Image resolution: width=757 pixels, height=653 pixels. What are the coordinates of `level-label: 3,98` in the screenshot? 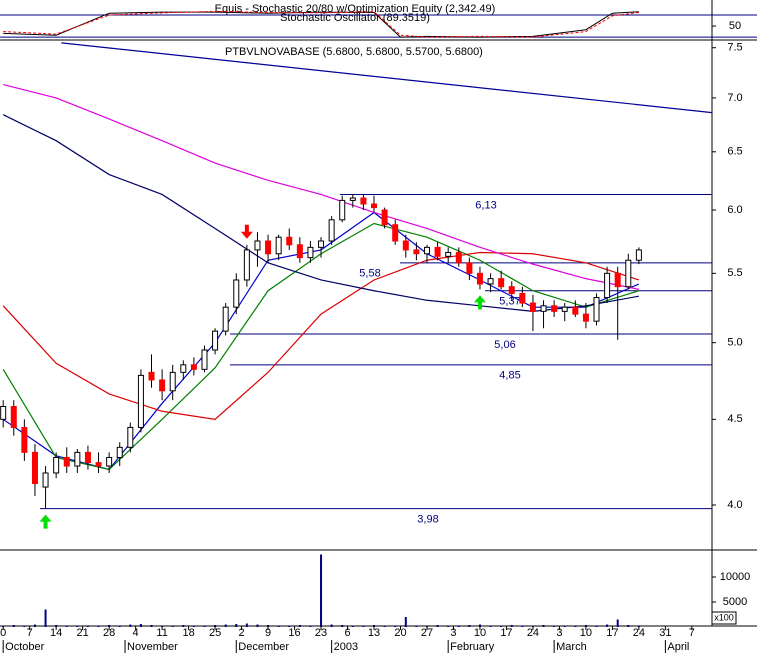 It's located at (427, 520).